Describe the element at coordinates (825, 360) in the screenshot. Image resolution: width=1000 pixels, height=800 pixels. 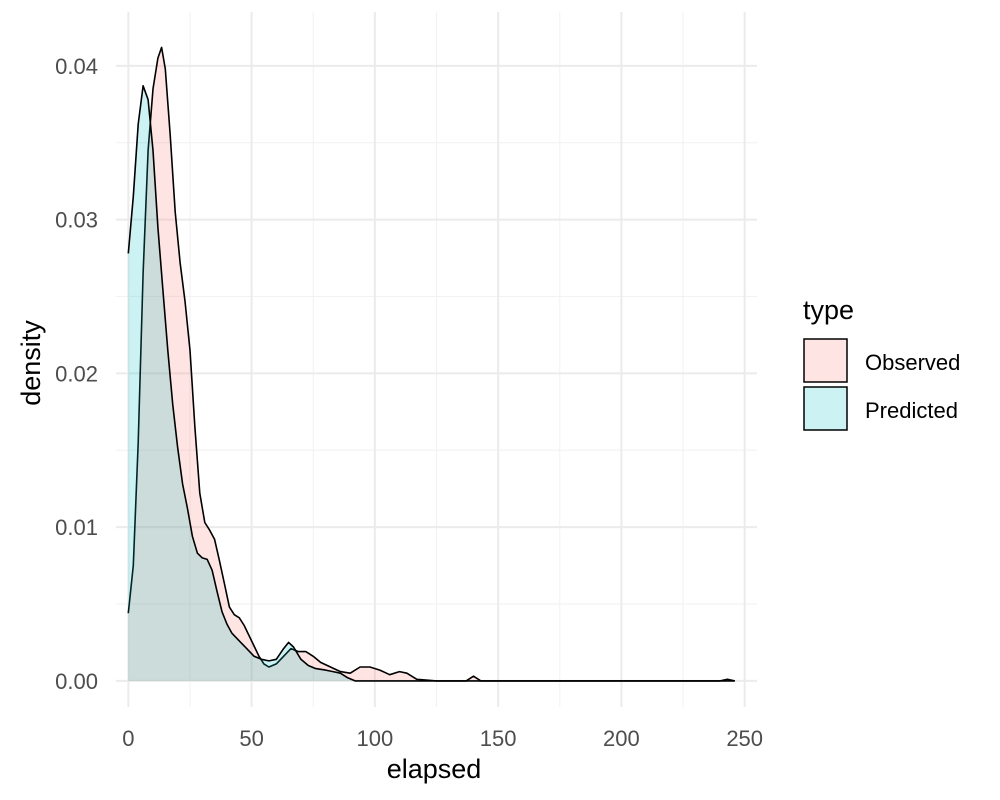
I see `legend-key-observed` at that location.